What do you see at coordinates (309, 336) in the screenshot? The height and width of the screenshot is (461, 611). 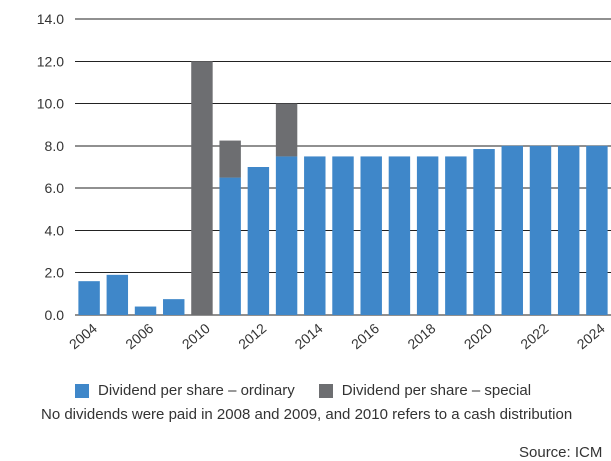 I see `x-tick-label: 2014` at bounding box center [309, 336].